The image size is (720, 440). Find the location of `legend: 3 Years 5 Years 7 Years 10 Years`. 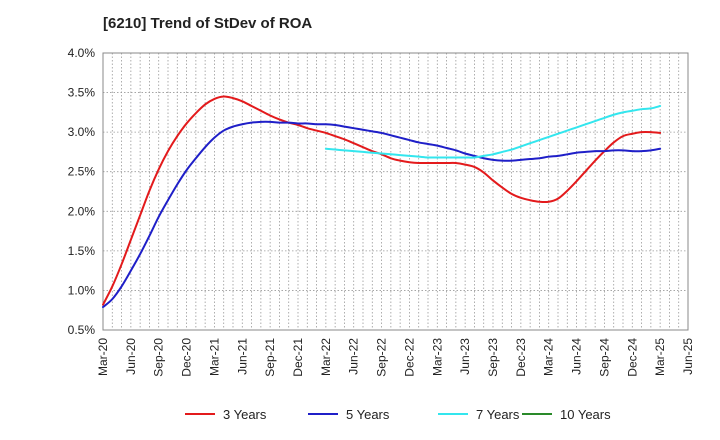

legend: 3 Years 5 Years 7 Years 10 Years is located at coordinates (398, 414).